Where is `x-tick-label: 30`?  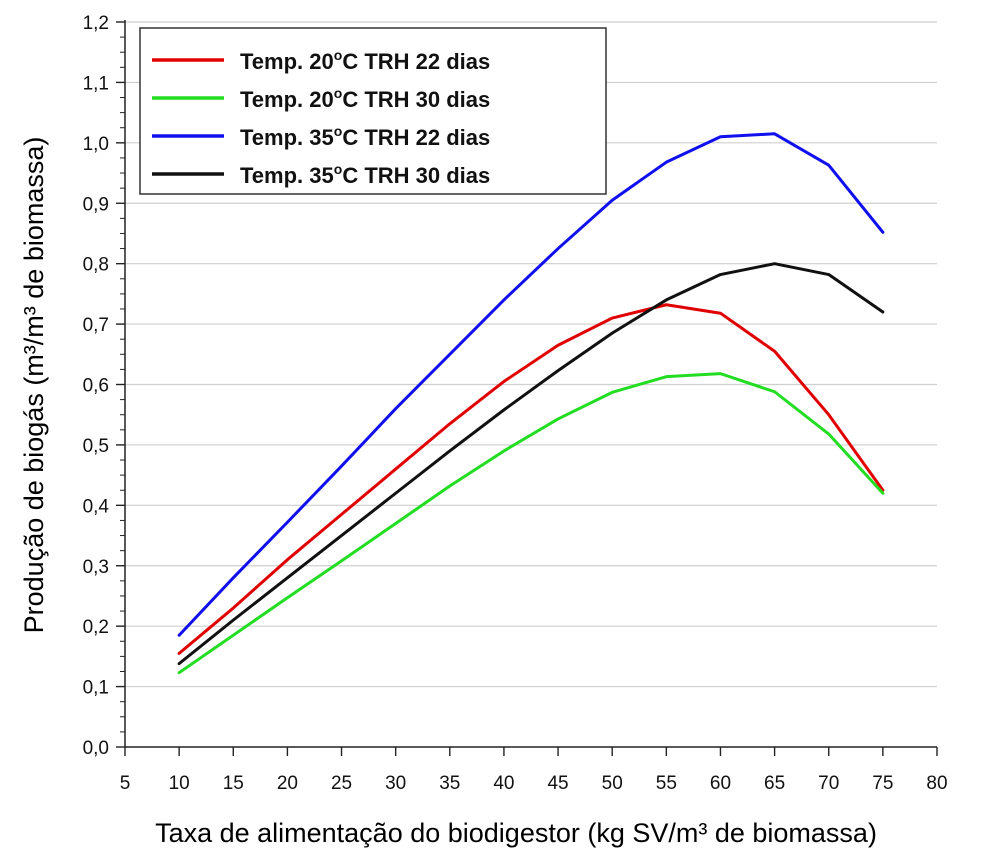
x-tick-label: 30 is located at coordinates (395, 783).